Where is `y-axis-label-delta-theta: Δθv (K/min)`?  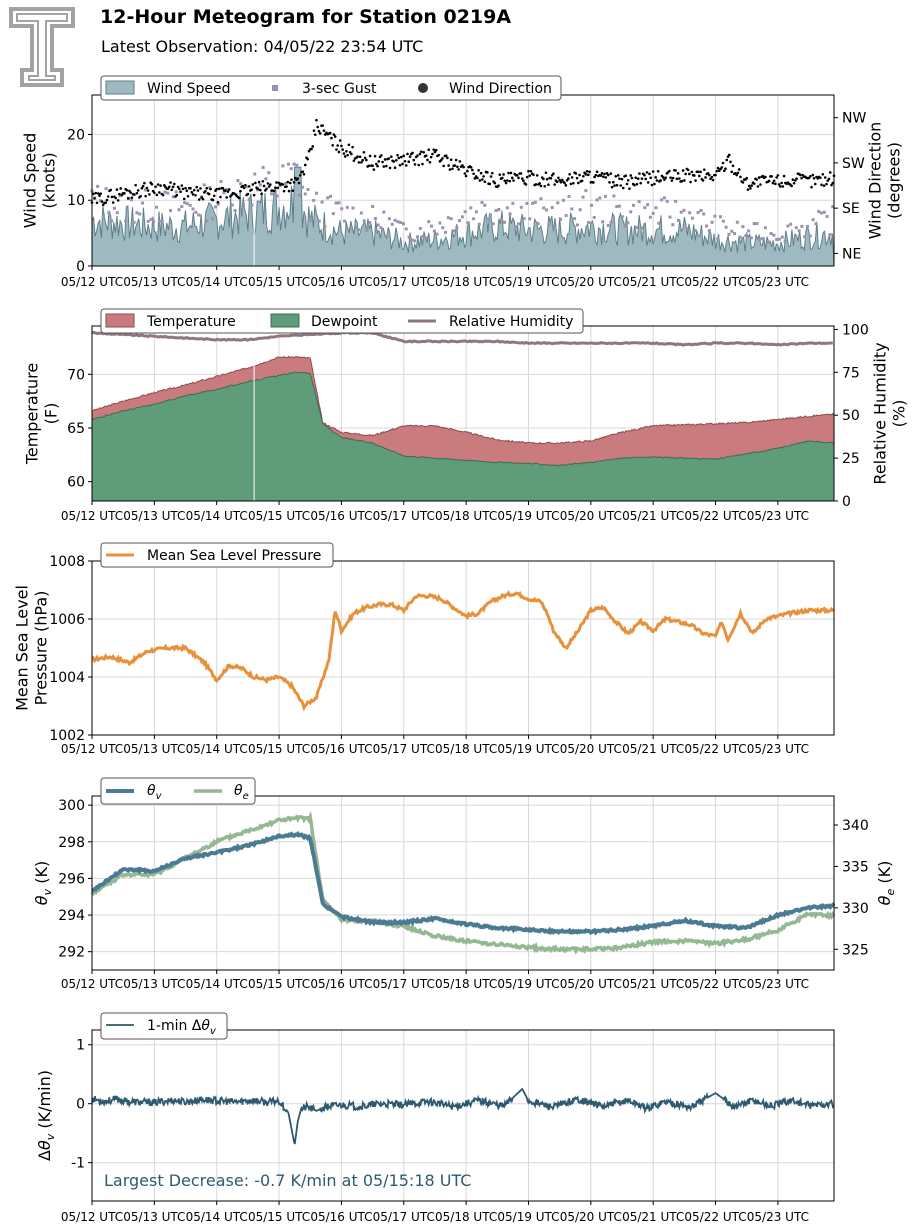 y-axis-label-delta-theta: Δθv (K/min) is located at coordinates (46, 1115).